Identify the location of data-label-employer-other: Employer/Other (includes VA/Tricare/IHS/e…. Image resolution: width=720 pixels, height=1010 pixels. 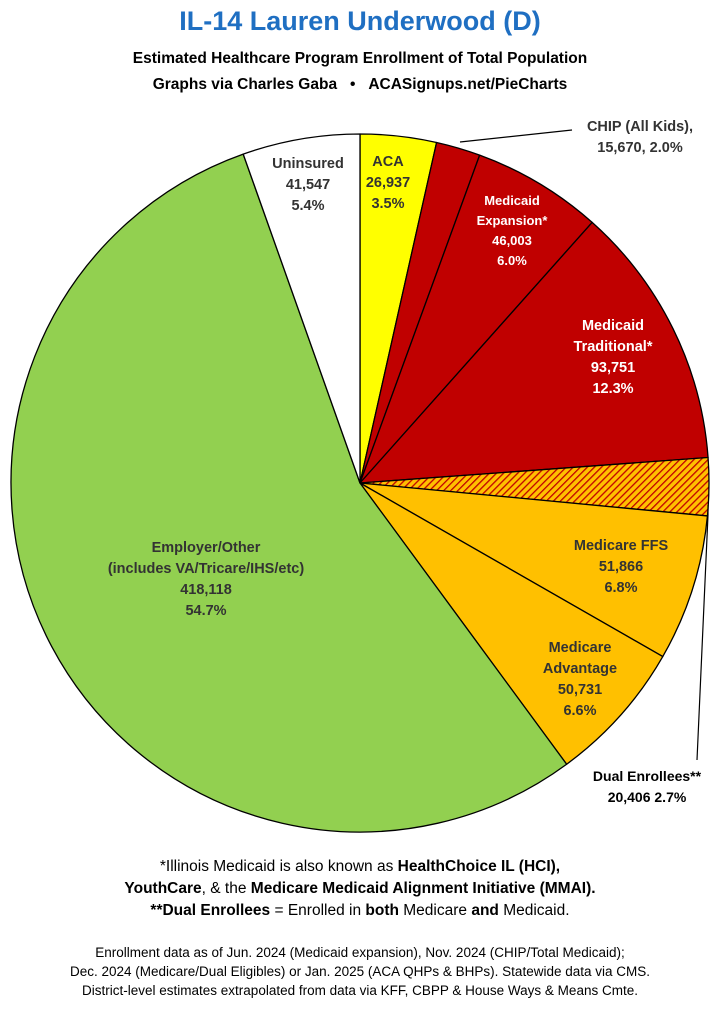
(206, 579).